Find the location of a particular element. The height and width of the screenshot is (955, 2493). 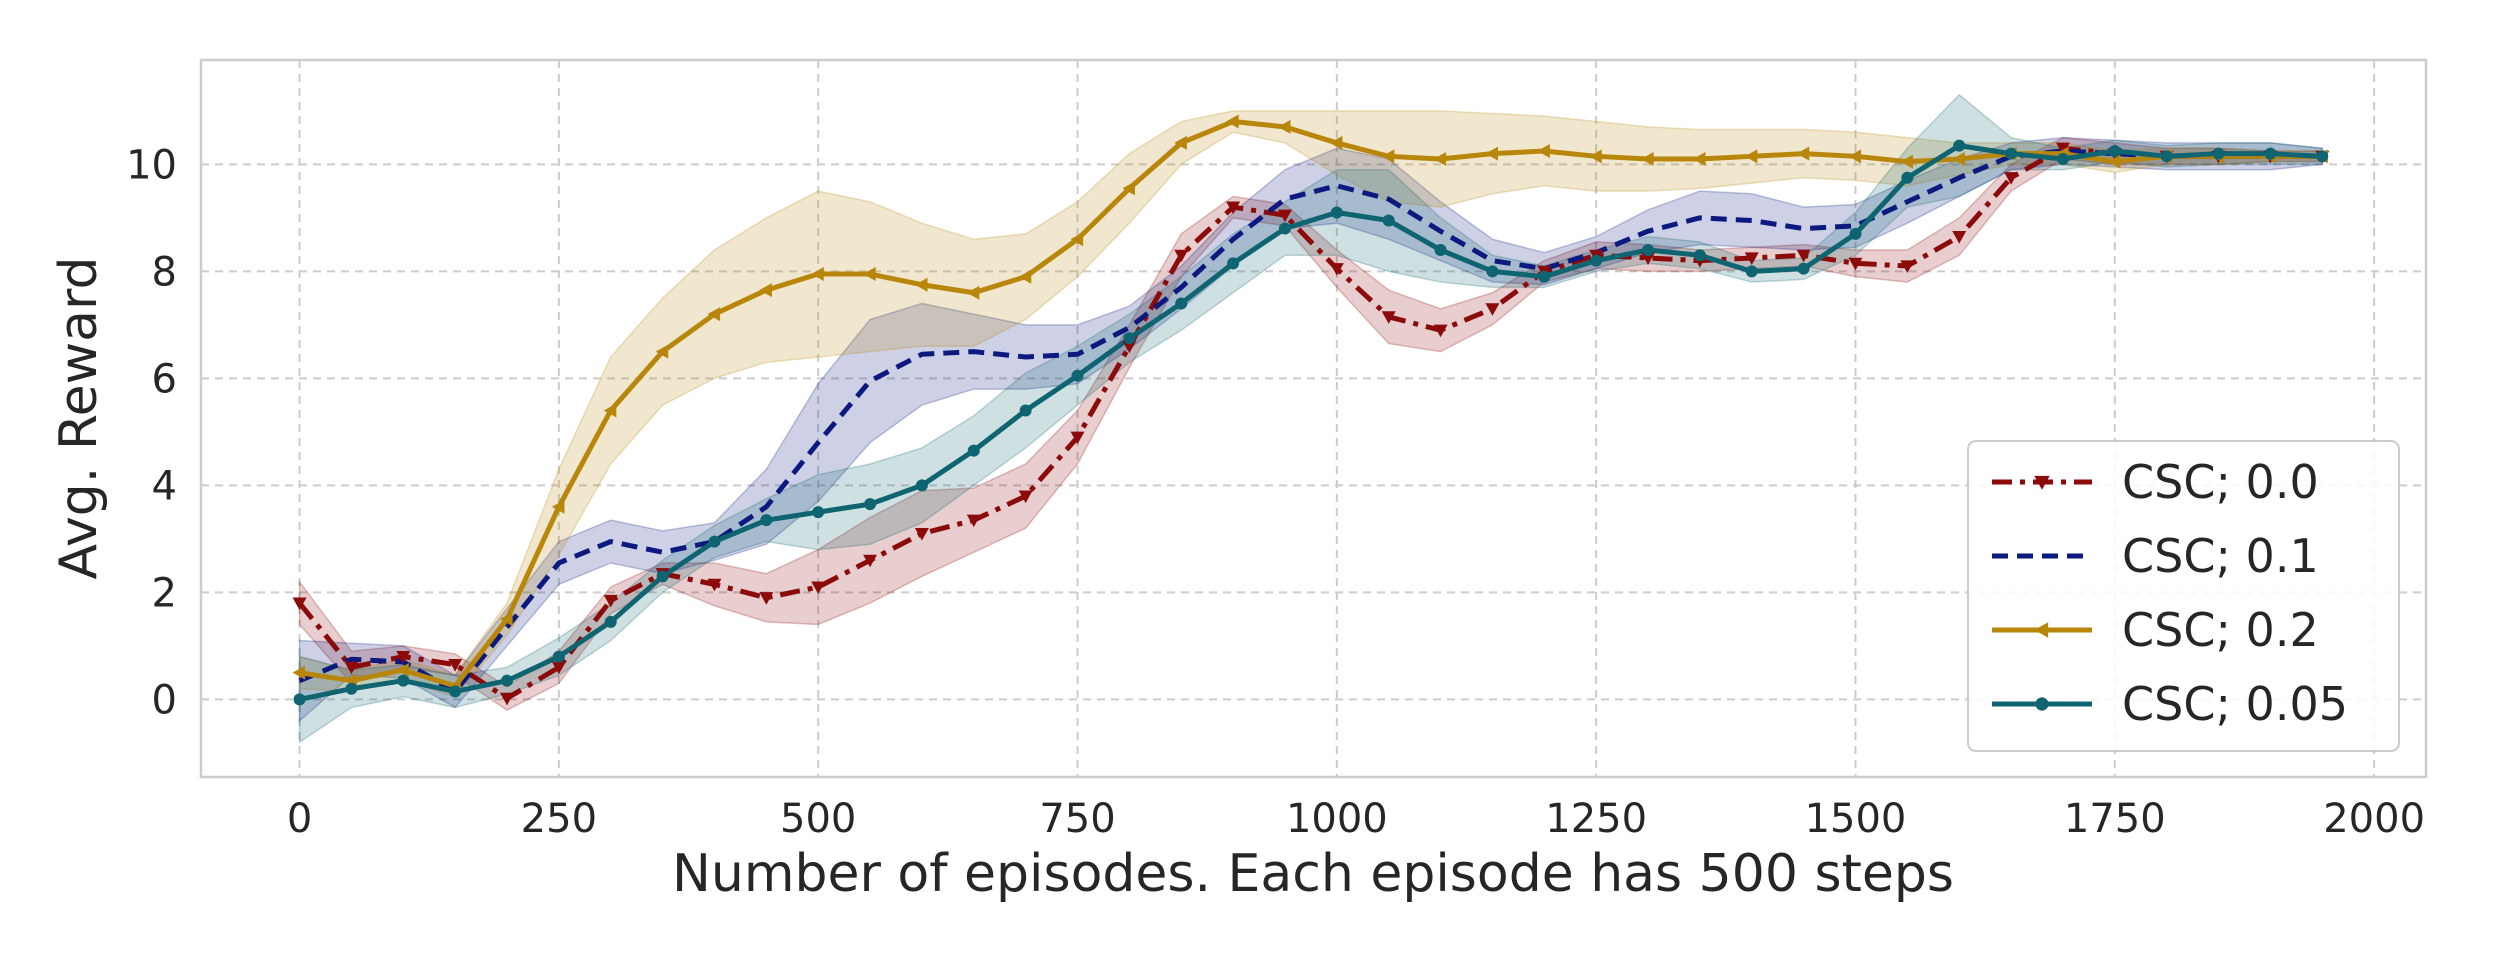

y-tick-label: 2 is located at coordinates (164, 593).